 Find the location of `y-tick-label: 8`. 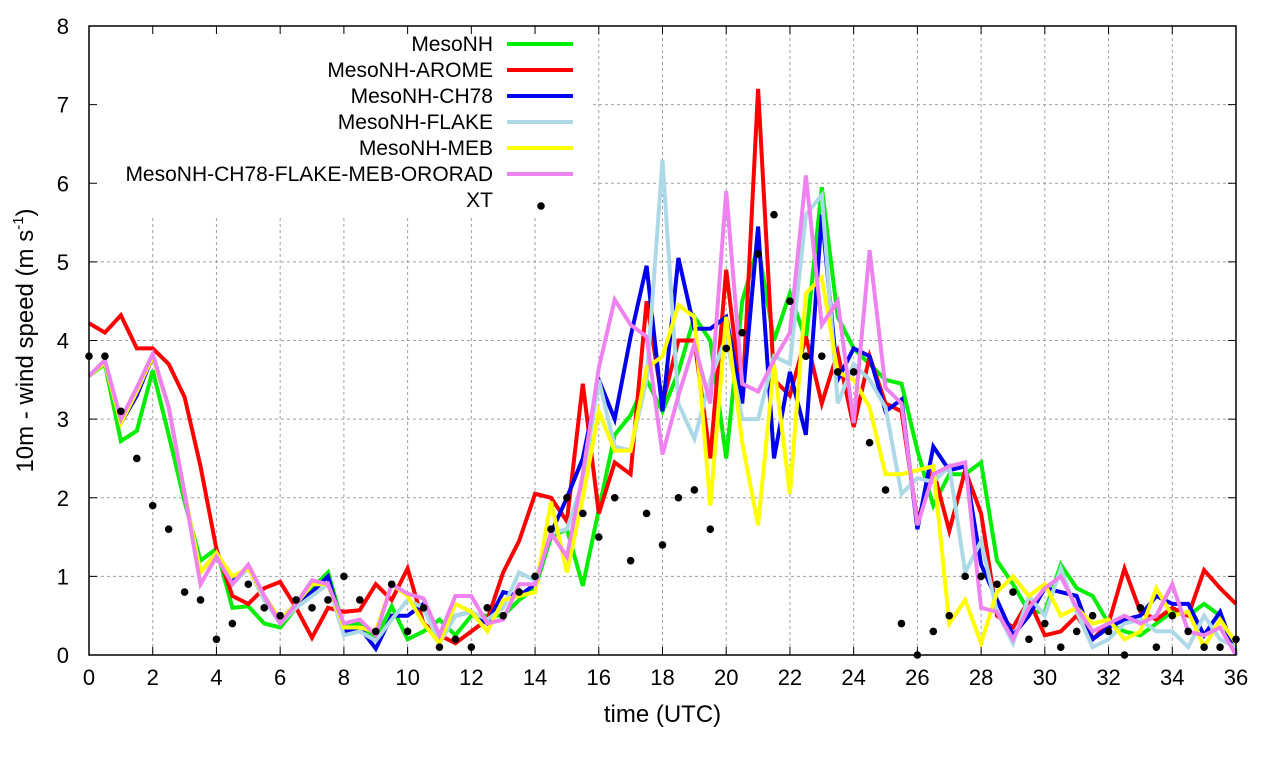

y-tick-label: 8 is located at coordinates (63, 26).